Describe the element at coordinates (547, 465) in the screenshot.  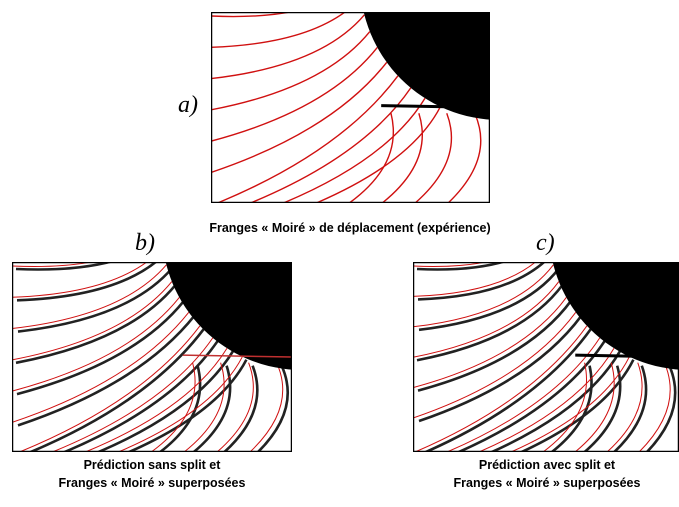
I see `caption: Prédiction avec split et` at that location.